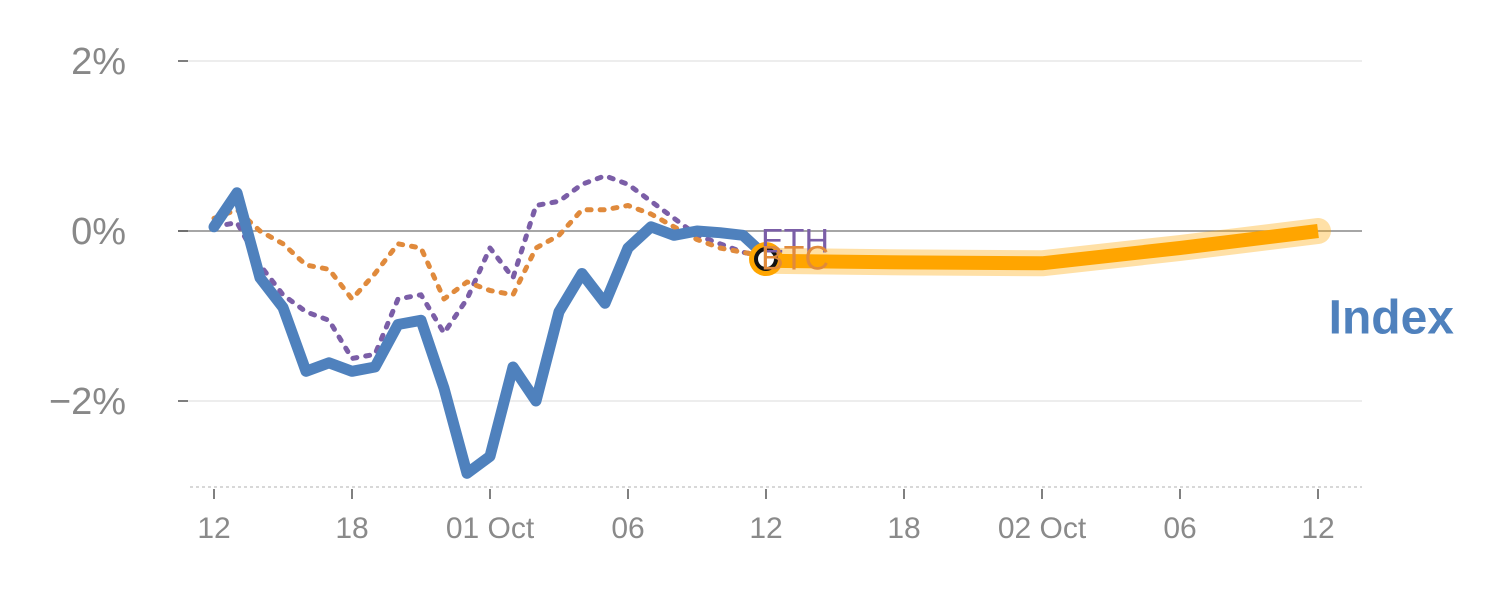 This screenshot has width=1500, height=600. What do you see at coordinates (795, 259) in the screenshot?
I see `btc-series-label: BTC` at bounding box center [795, 259].